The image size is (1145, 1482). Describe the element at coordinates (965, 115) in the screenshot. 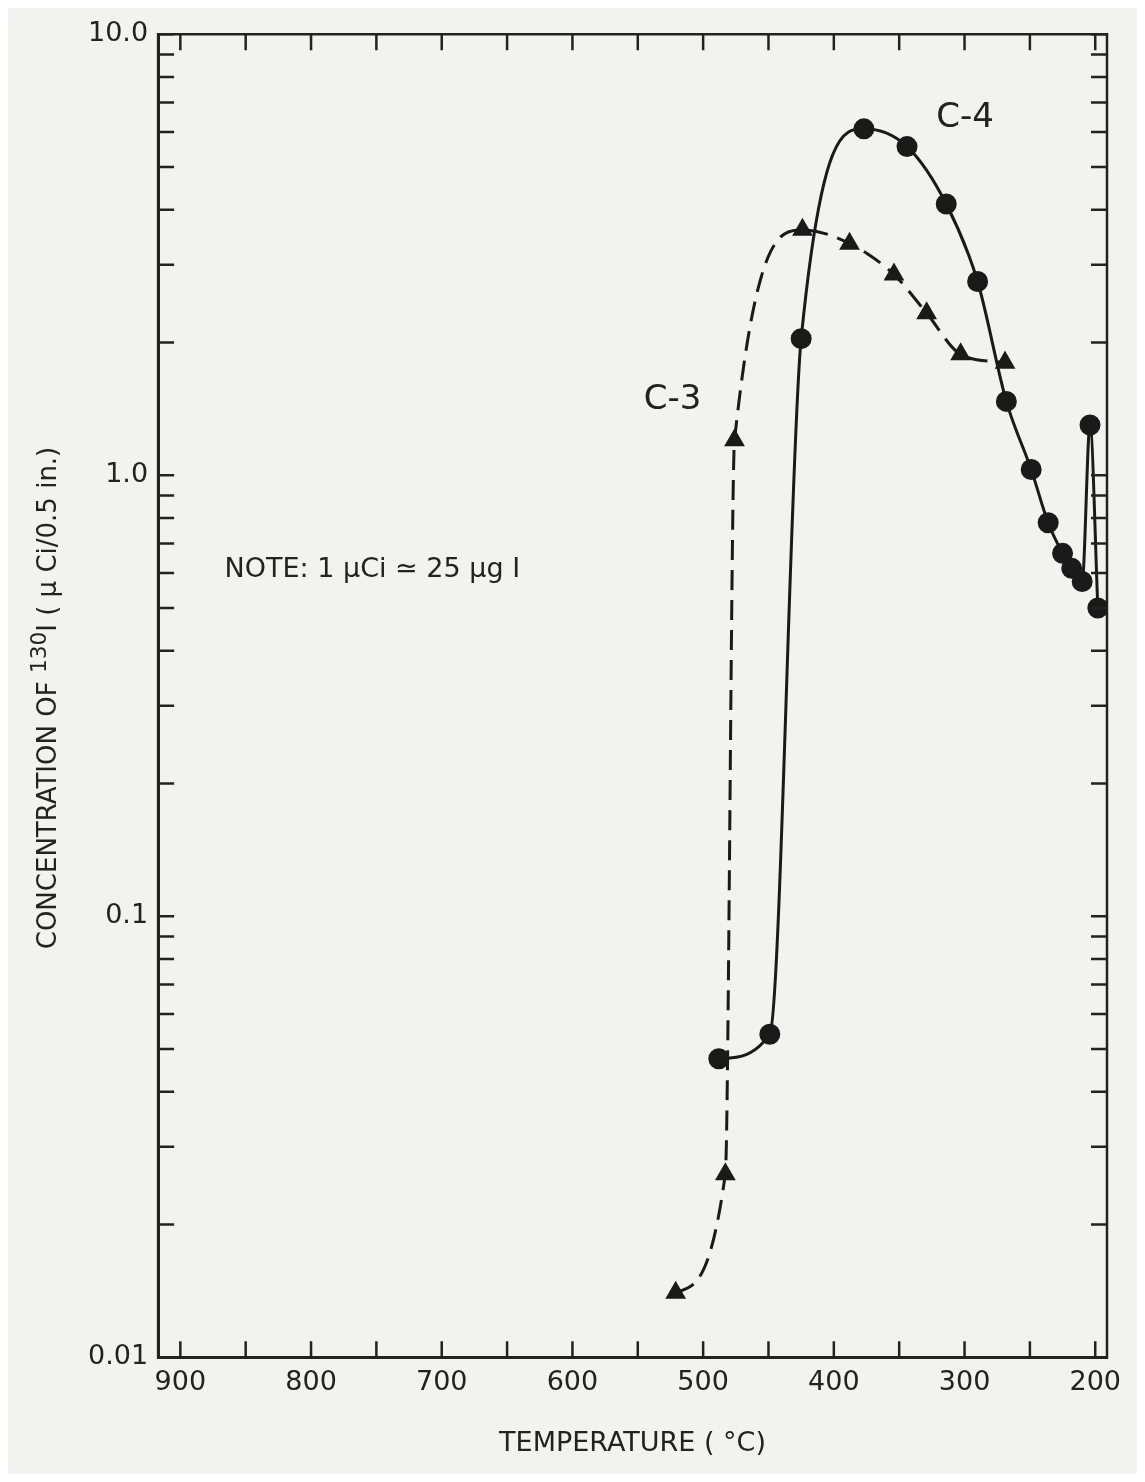

I see `series-label: C-4` at that location.